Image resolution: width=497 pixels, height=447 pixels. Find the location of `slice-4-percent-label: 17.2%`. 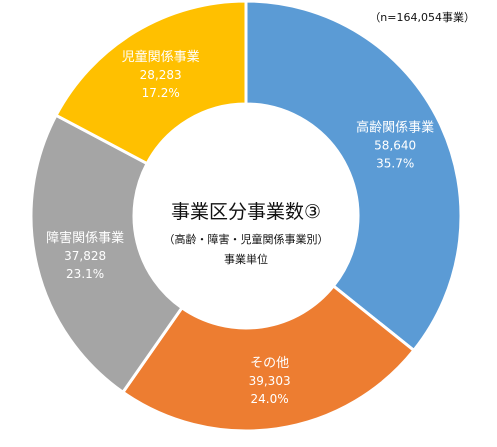

slice-4-percent-label: 17.2% is located at coordinates (161, 93).